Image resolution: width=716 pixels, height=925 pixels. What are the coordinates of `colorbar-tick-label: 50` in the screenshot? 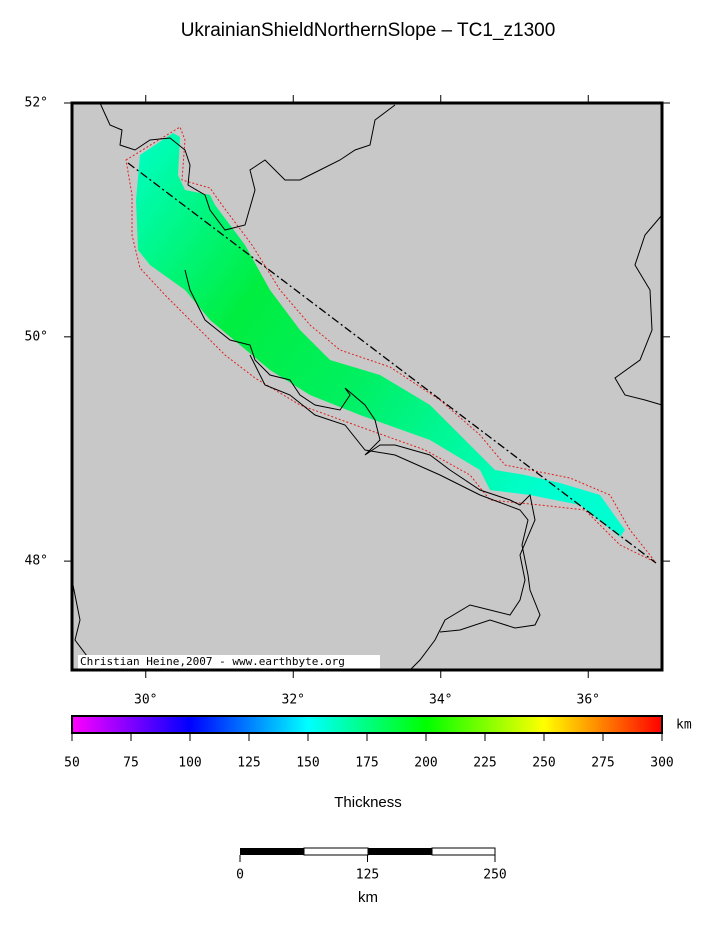 It's located at (72, 763).